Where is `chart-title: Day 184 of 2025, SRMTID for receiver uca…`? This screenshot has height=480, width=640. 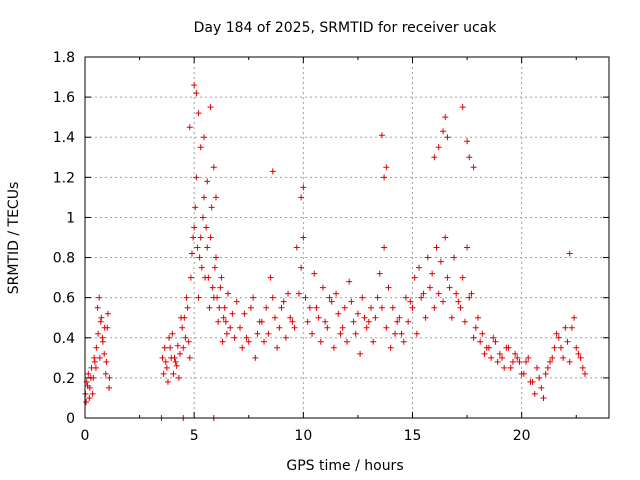 chart-title: Day 184 of 2025, SRMTID for receiver uca… is located at coordinates (346, 28).